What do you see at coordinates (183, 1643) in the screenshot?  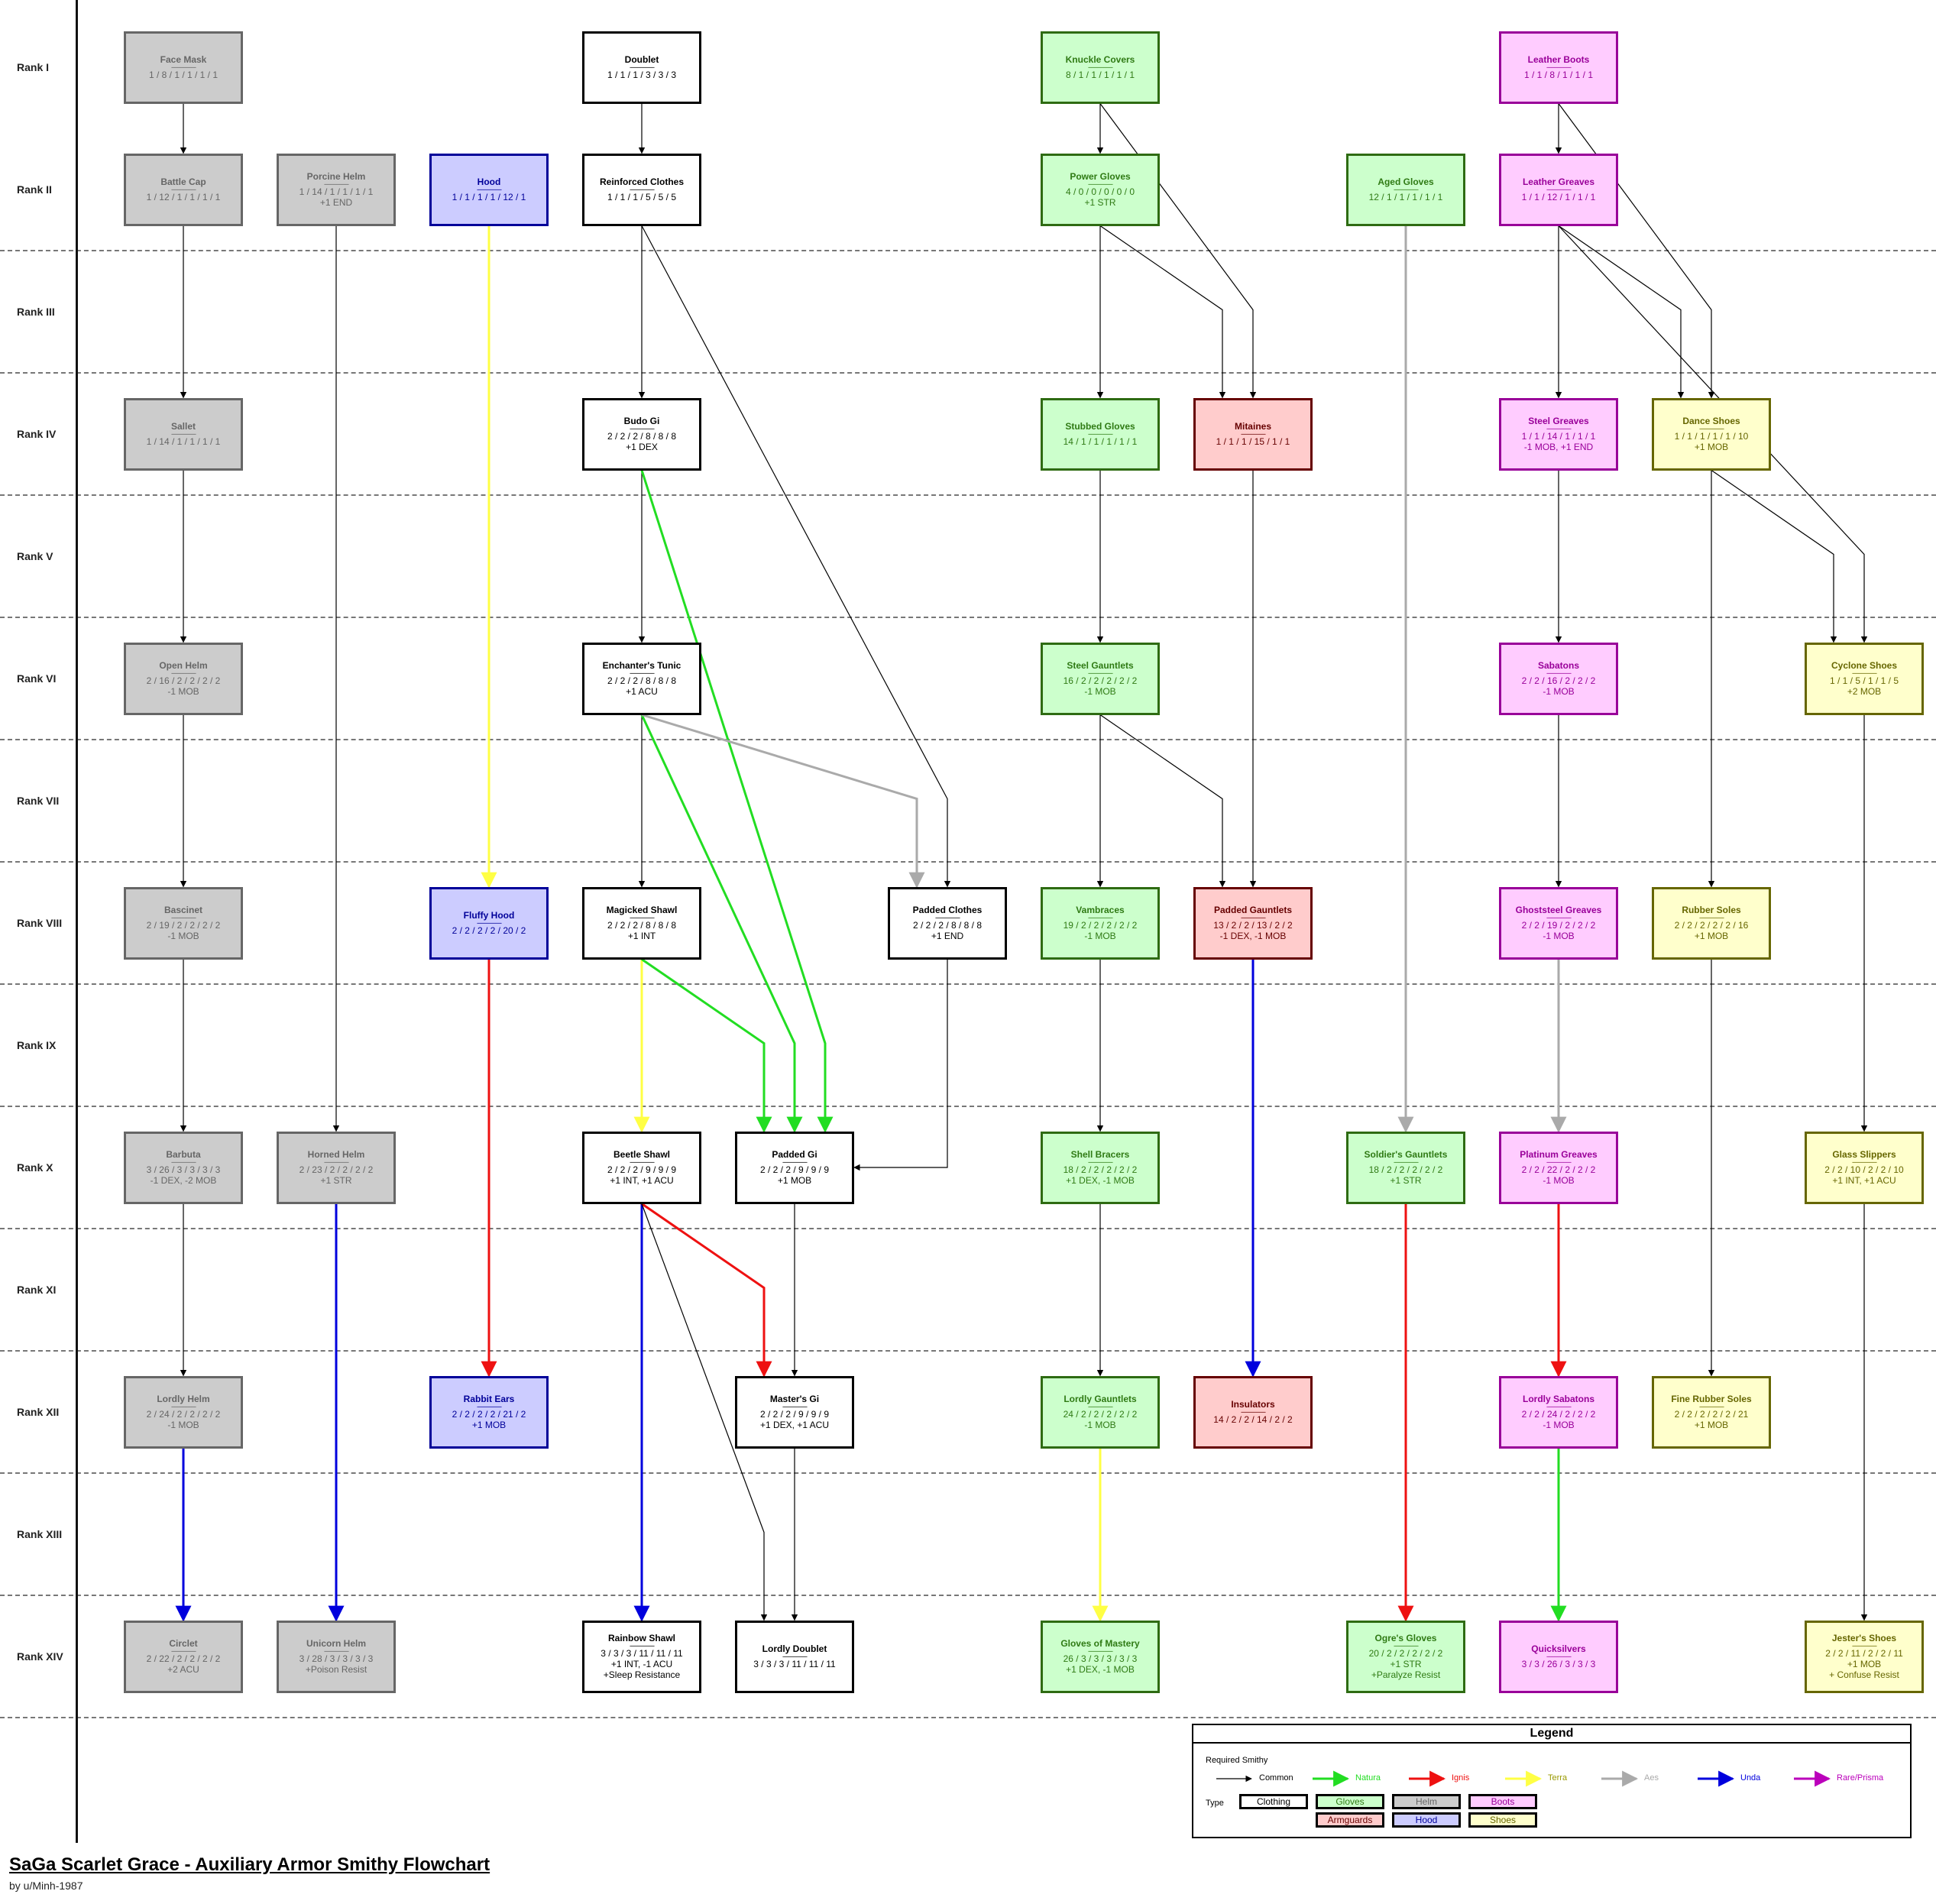 I see `node-name: Circlet` at bounding box center [183, 1643].